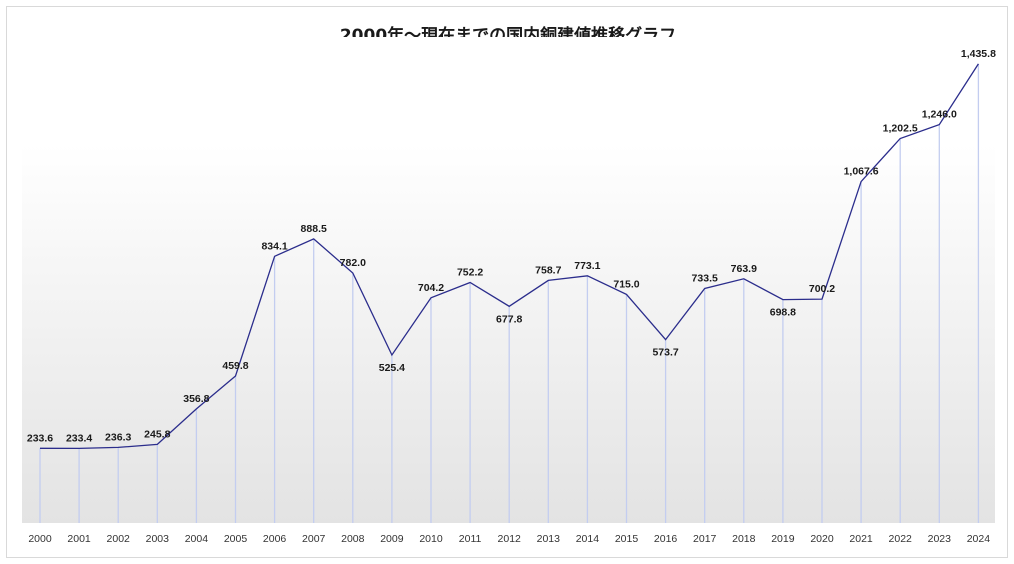 This screenshot has height=564, width=1014. Describe the element at coordinates (79, 438) in the screenshot. I see `data-label-2001: 233.4` at that location.